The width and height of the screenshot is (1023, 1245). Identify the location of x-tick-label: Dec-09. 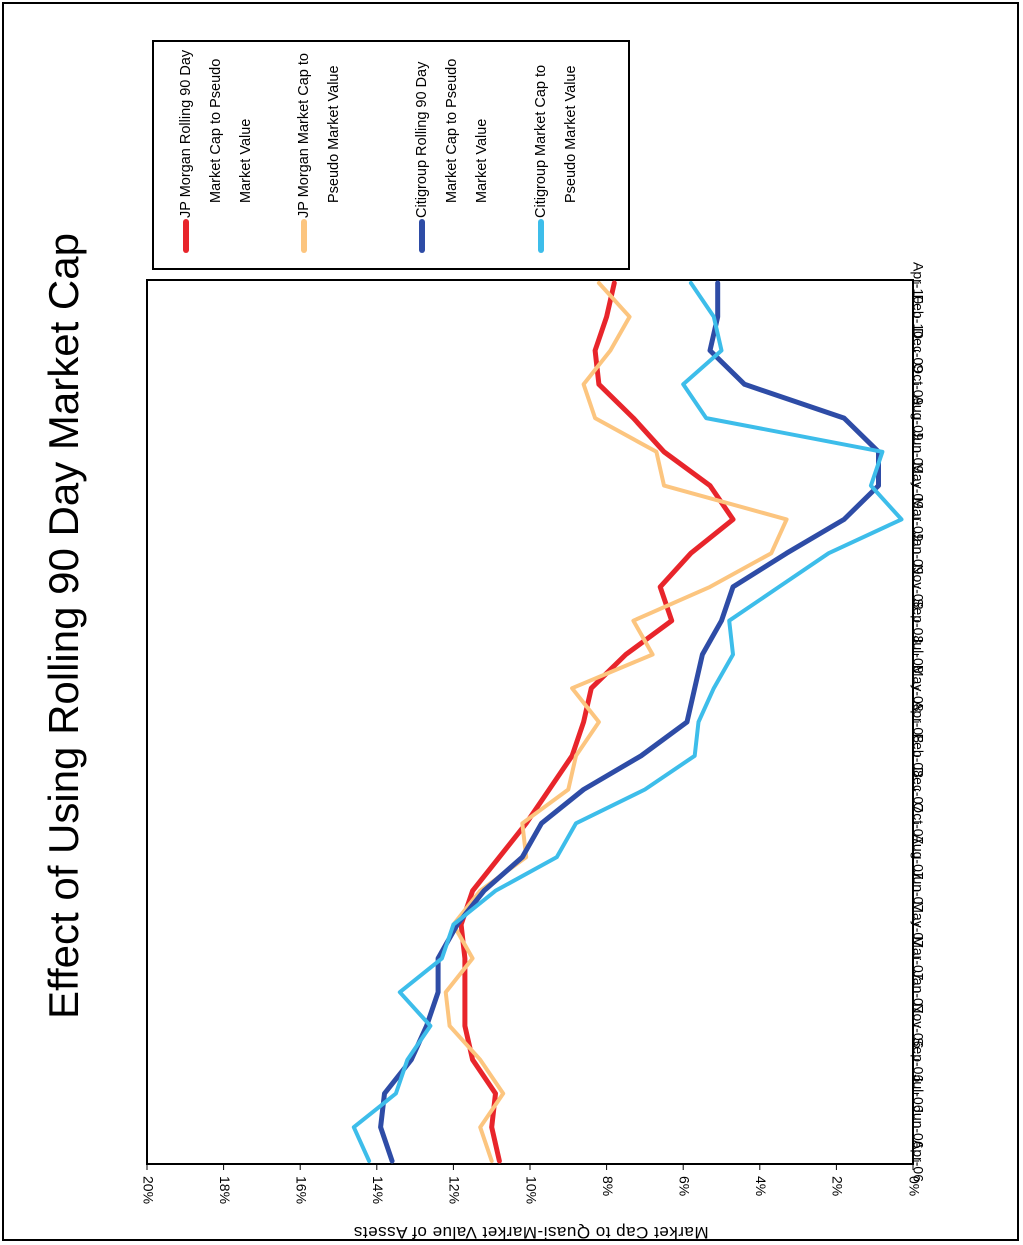
(919, 350).